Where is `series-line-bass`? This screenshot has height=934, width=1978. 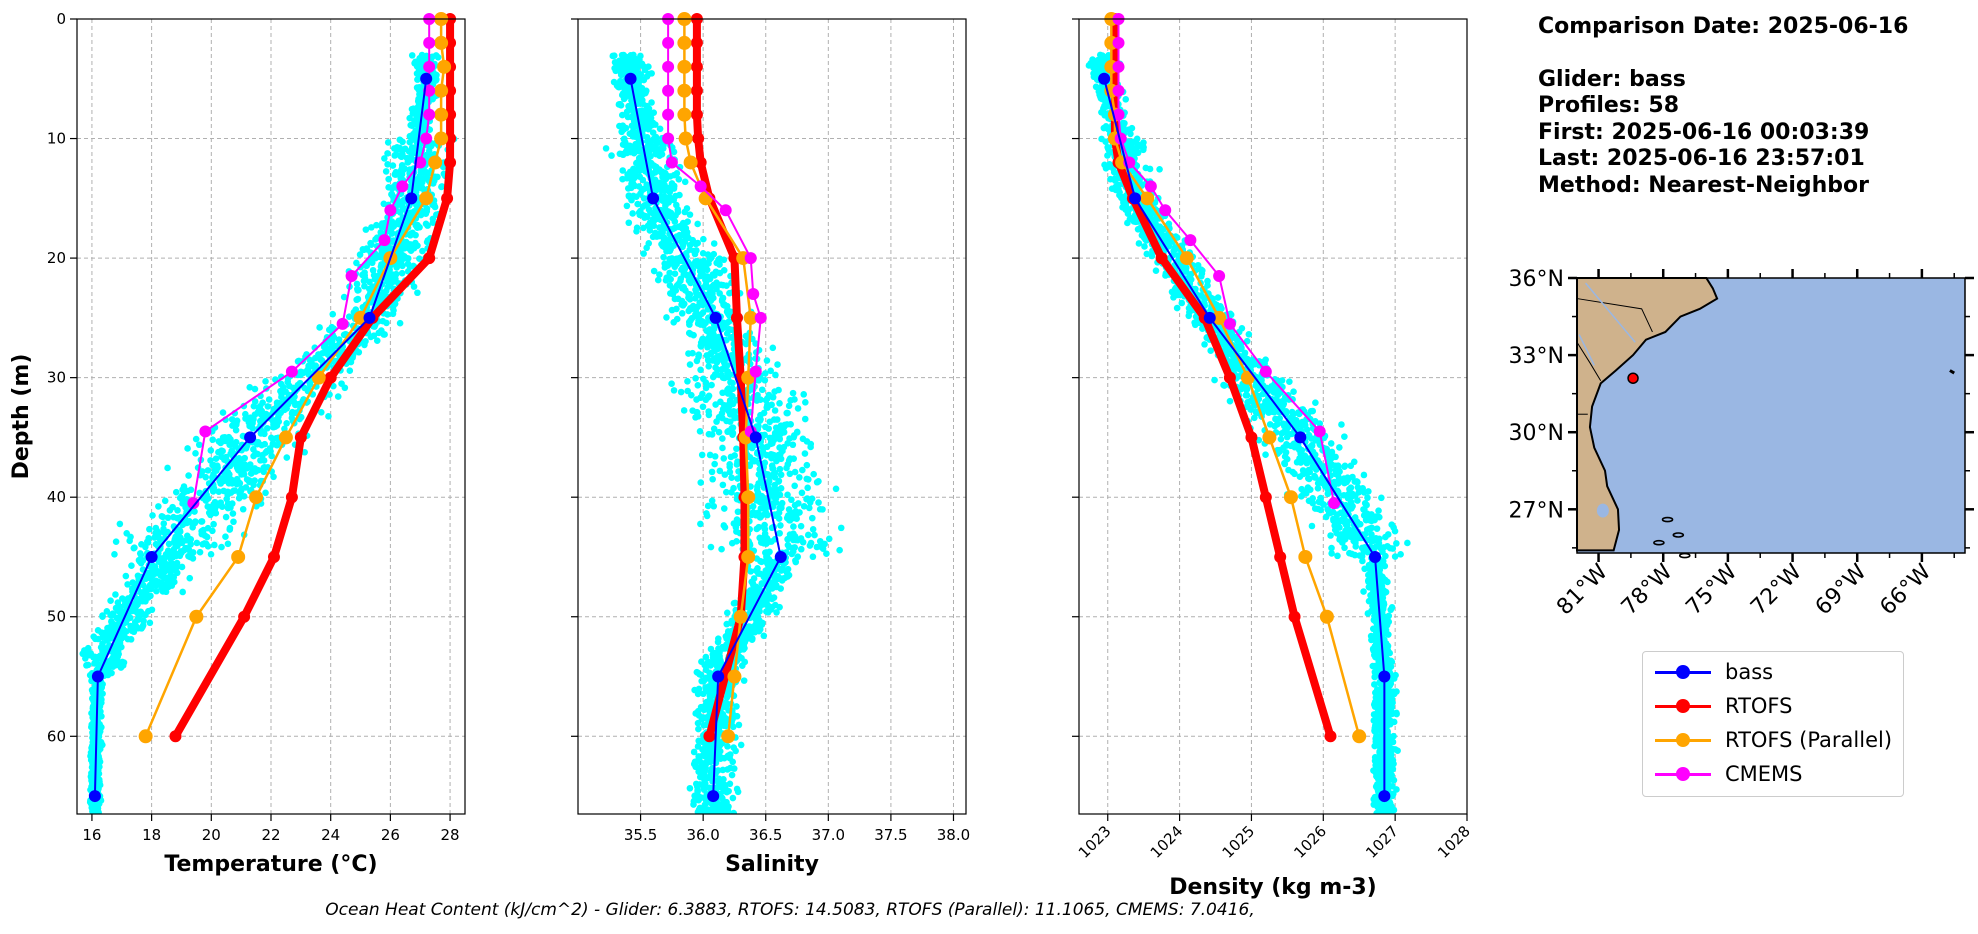 series-line-bass is located at coordinates (260, 437).